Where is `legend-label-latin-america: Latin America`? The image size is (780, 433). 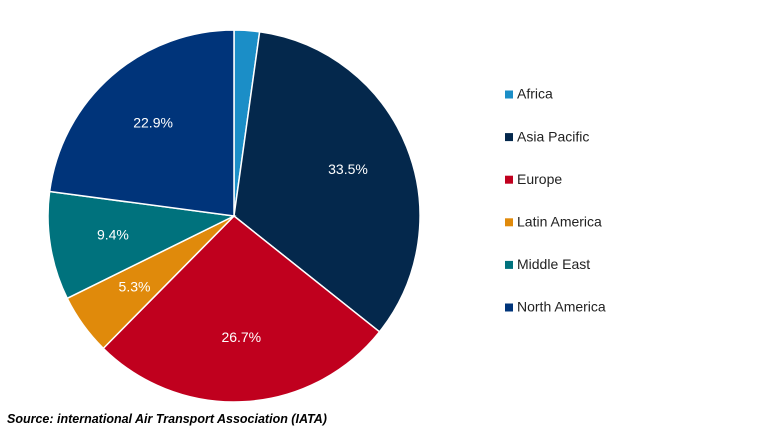 legend-label-latin-america: Latin America is located at coordinates (559, 222).